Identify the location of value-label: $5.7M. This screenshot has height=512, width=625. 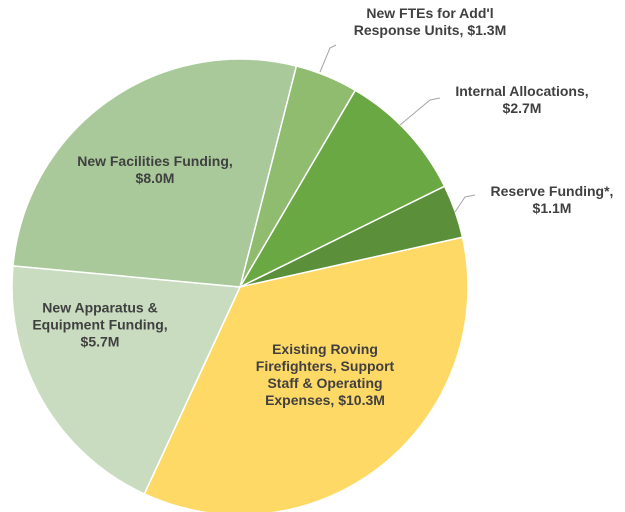
(100, 341).